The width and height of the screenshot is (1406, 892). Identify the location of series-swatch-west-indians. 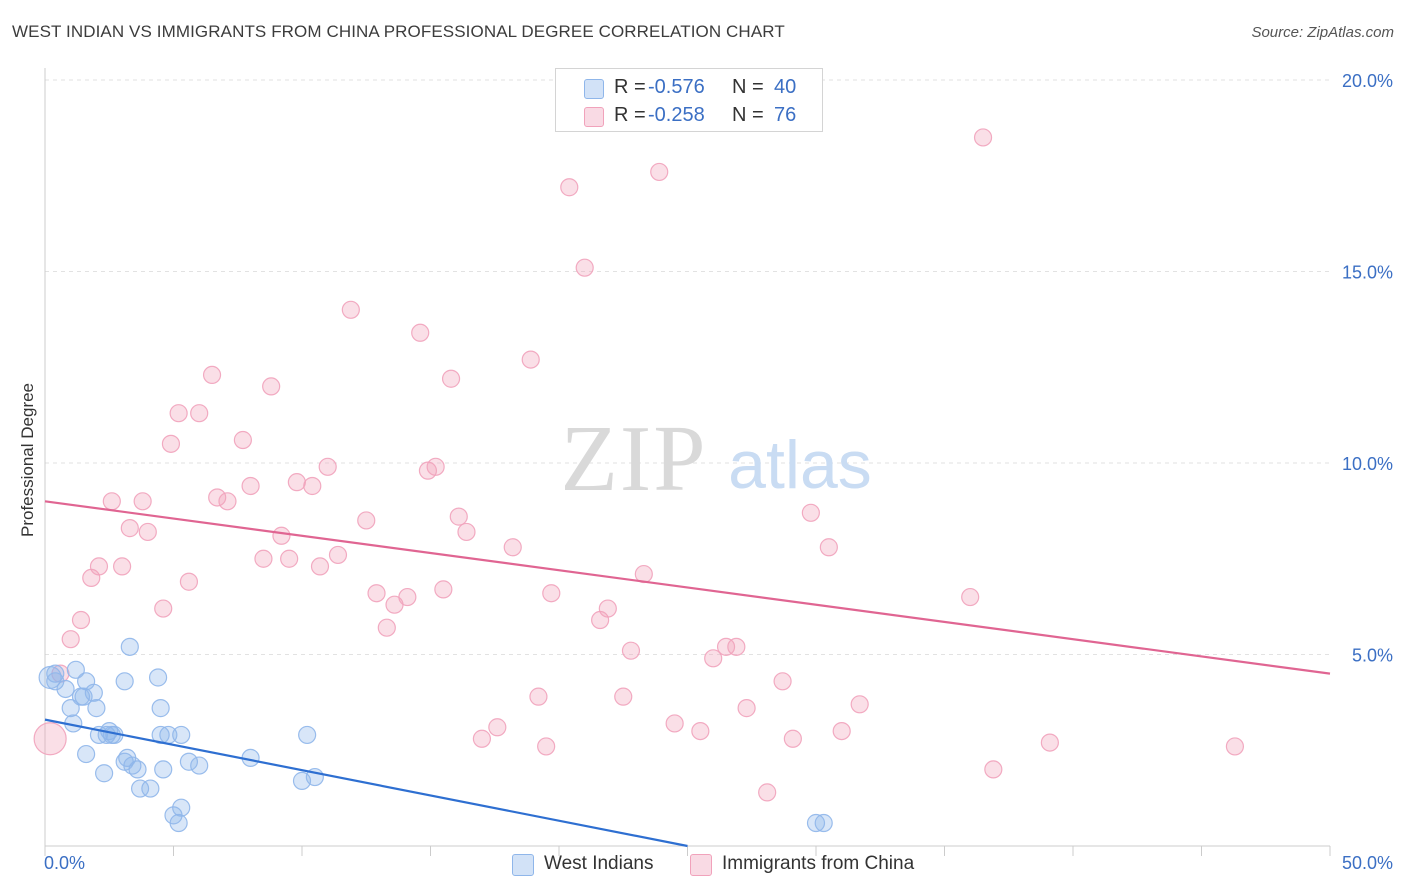
(523, 865).